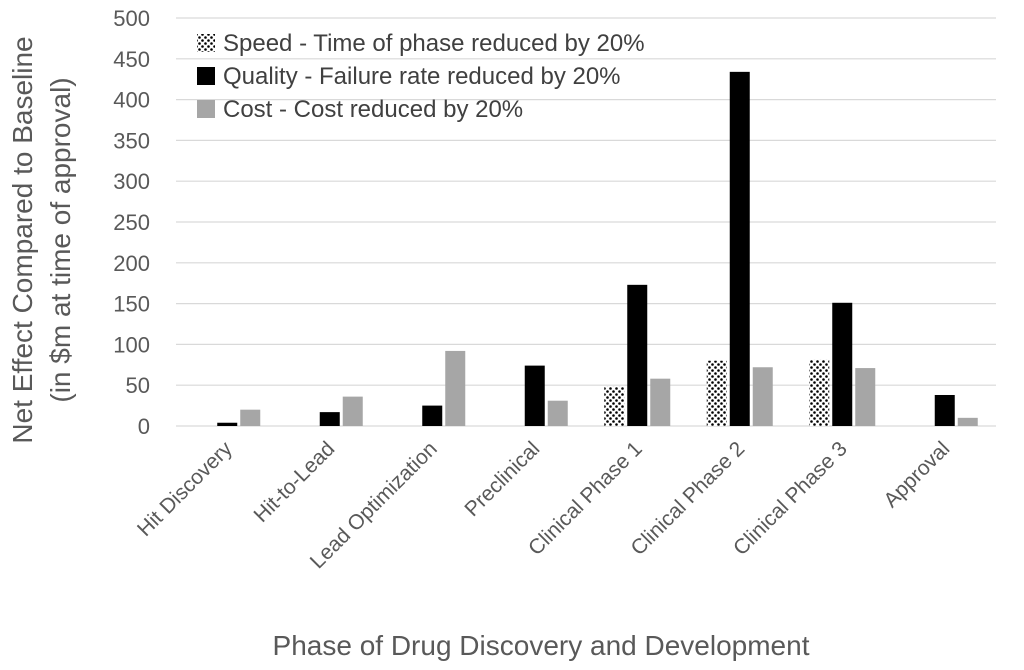 Image resolution: width=1024 pixels, height=670 pixels. Describe the element at coordinates (131, 263) in the screenshot. I see `y-tick-label: 200` at that location.